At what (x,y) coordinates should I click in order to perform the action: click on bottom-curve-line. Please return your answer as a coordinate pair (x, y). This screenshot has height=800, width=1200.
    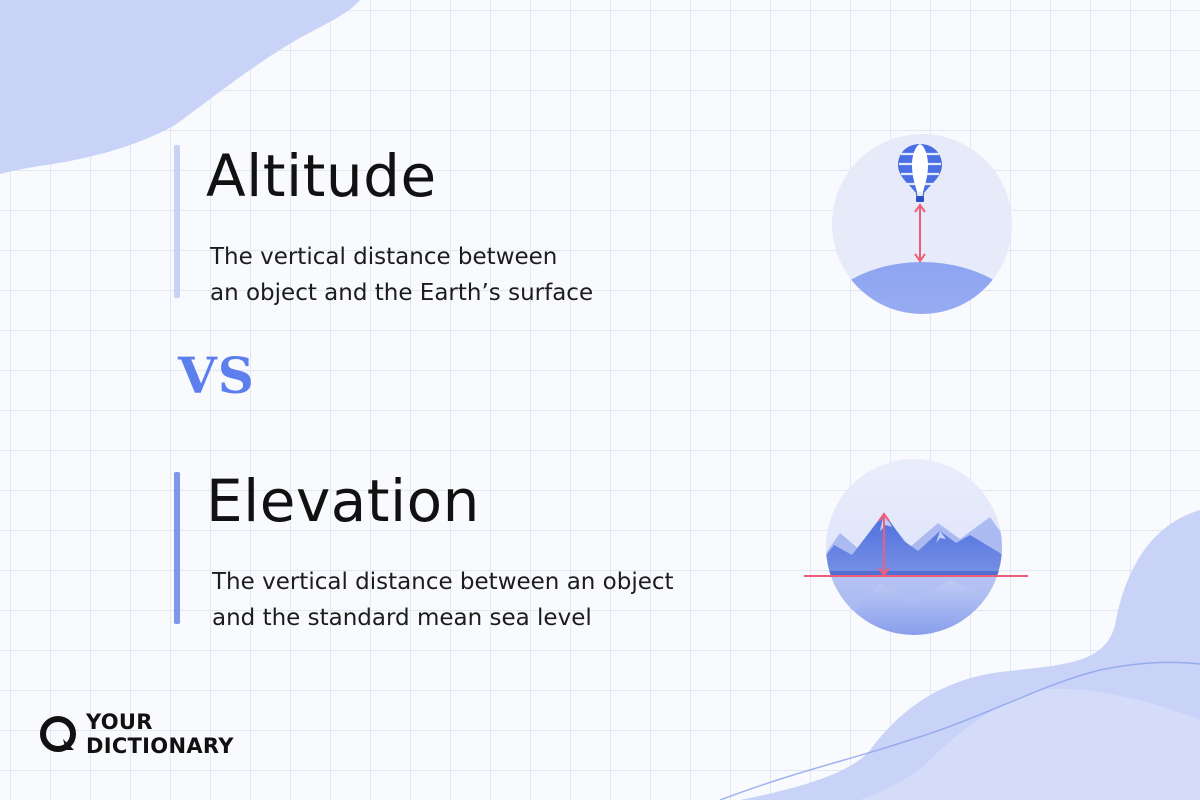
    Looking at the image, I should click on (959, 730).